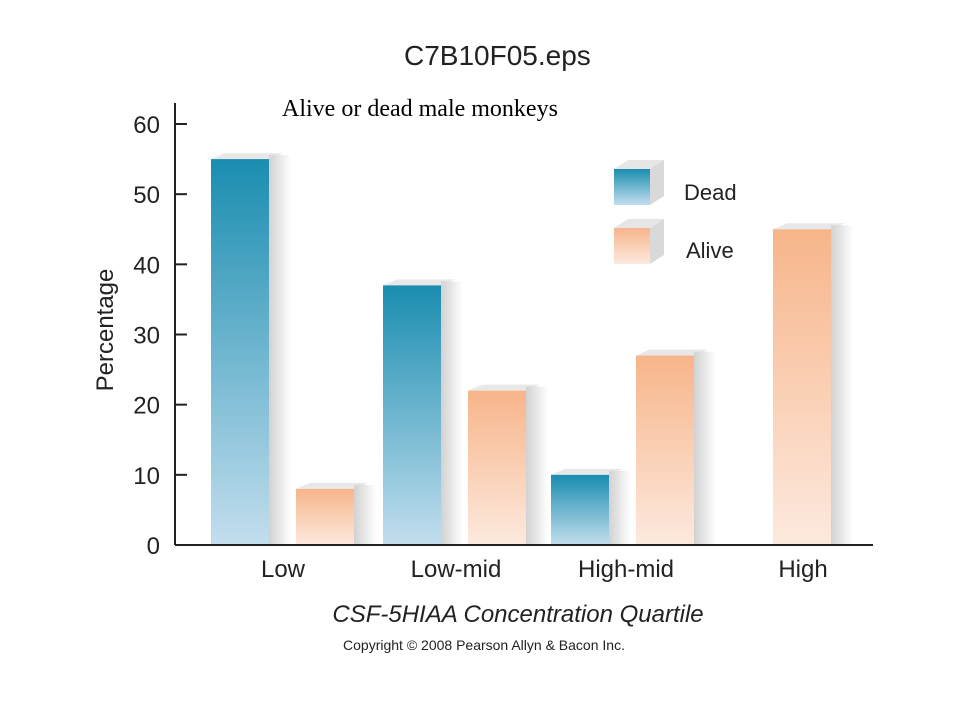 This screenshot has height=720, width=960. Describe the element at coordinates (626, 569) in the screenshot. I see `x-tick-label: High-mid` at that location.